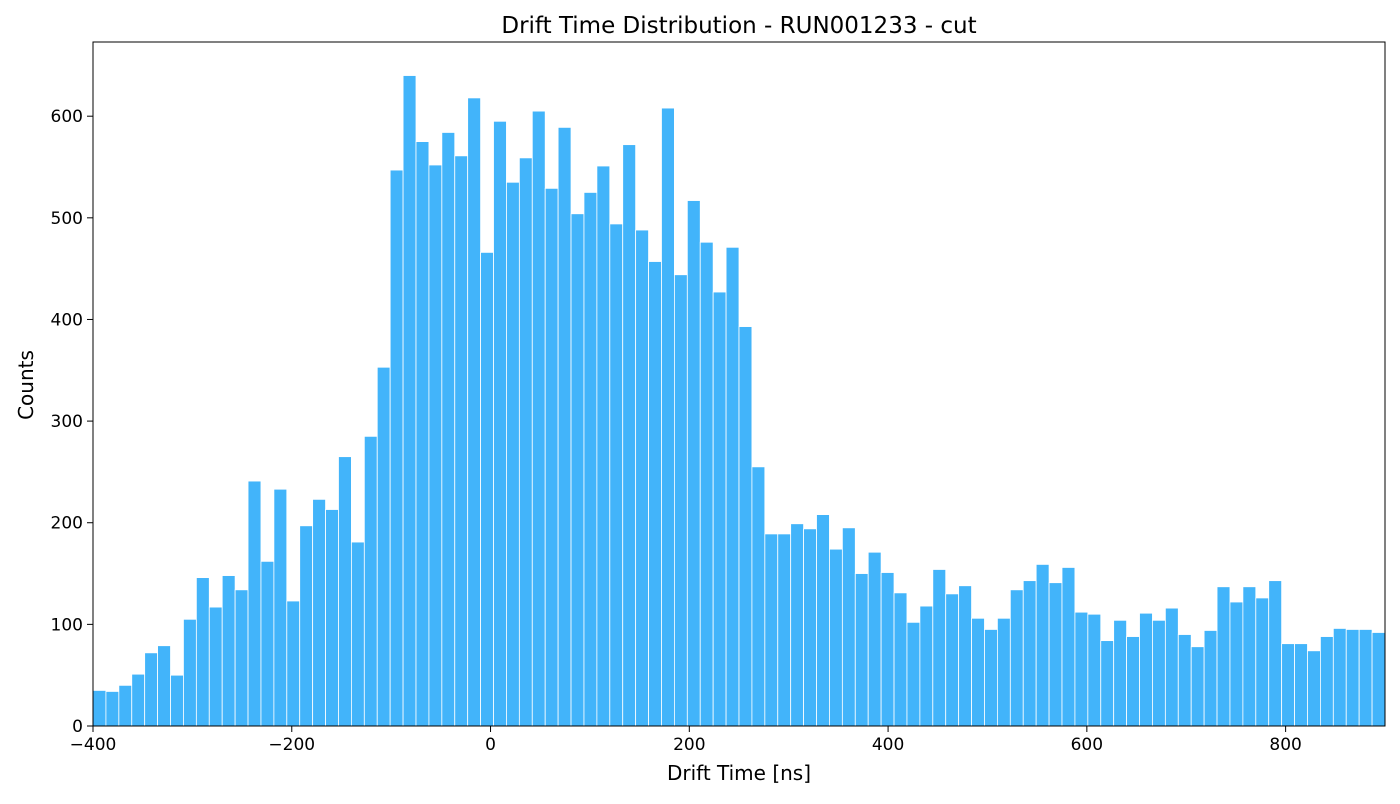 This screenshot has width=1400, height=804. I want to click on x-axis-ticks: −400 −200 0 200 400 600 800, so click(686, 740).